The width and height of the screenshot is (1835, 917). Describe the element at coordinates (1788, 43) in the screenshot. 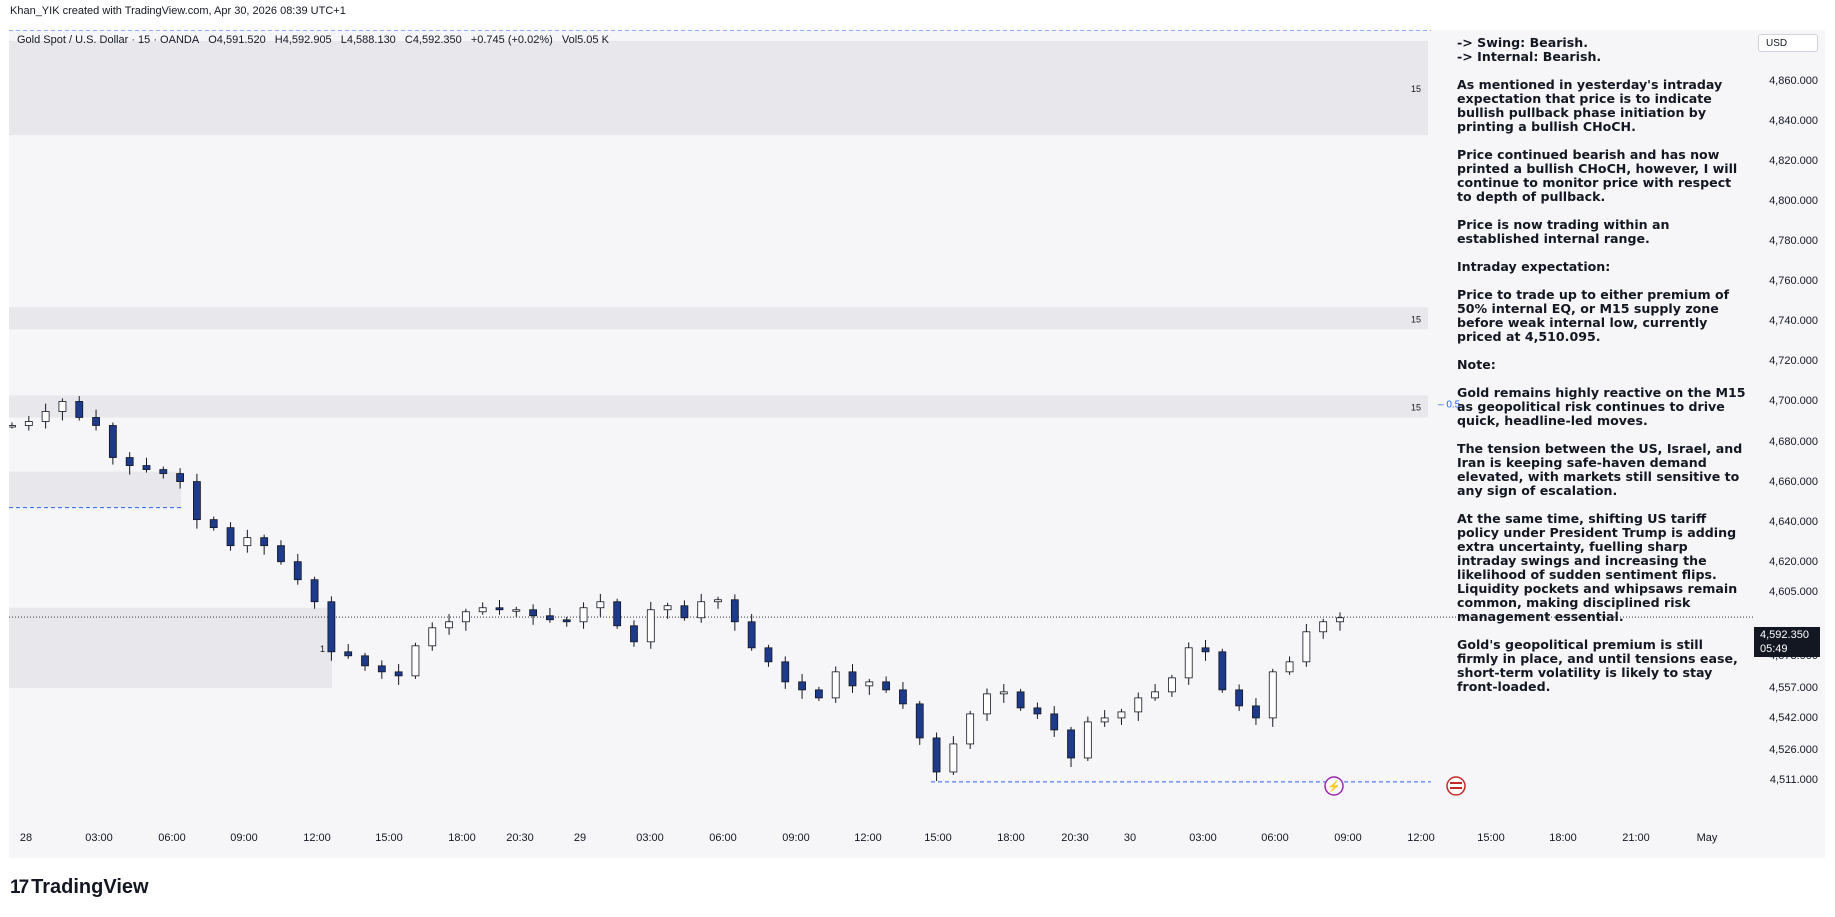

I see `currency-selector: USD` at that location.